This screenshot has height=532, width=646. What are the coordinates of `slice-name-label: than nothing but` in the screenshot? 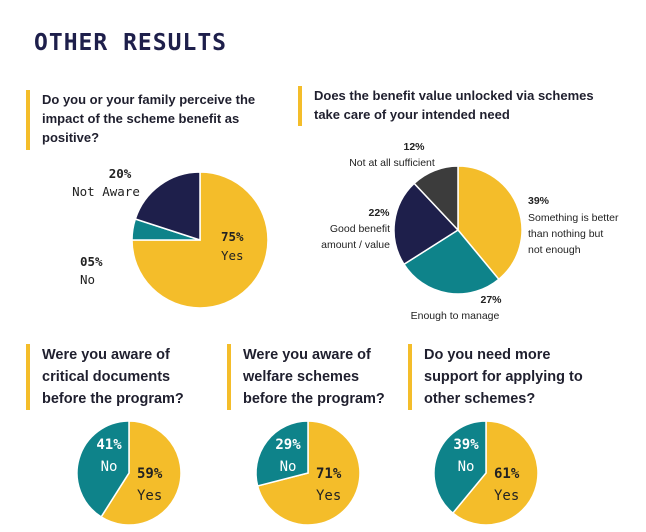 It's located at (565, 234).